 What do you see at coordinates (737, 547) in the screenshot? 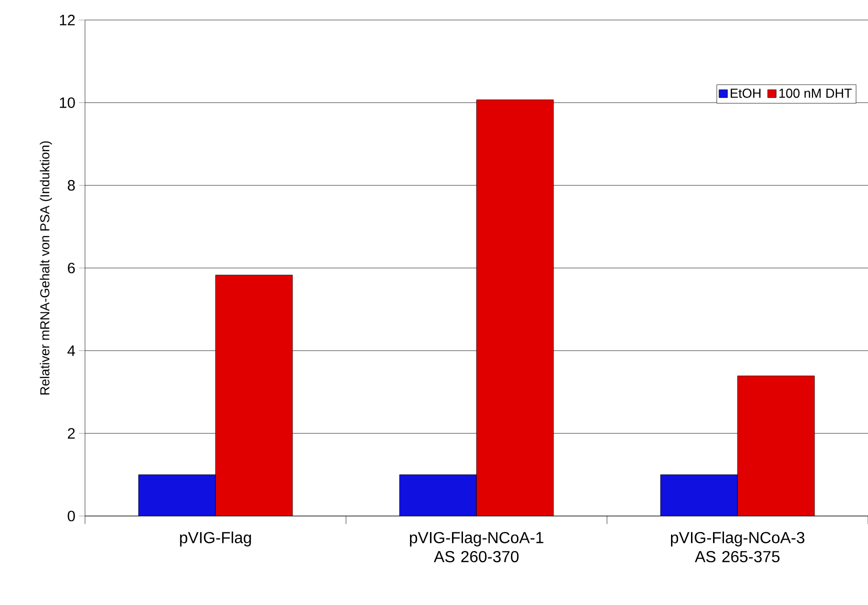
I see `x-tick-label: pVIG-Flag-NCoA-3 AS 265-375` at bounding box center [737, 547].